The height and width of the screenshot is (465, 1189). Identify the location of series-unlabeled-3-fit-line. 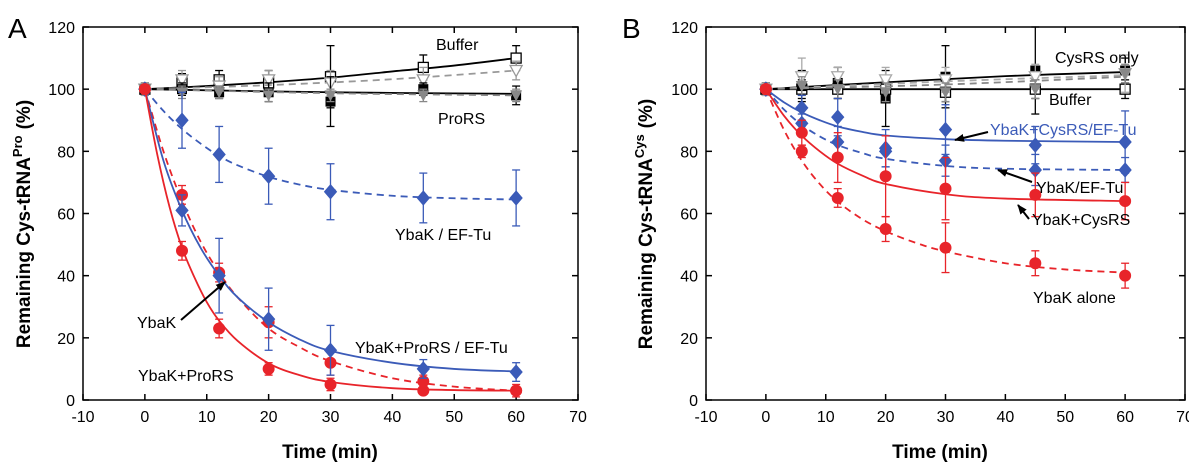
(945, 83).